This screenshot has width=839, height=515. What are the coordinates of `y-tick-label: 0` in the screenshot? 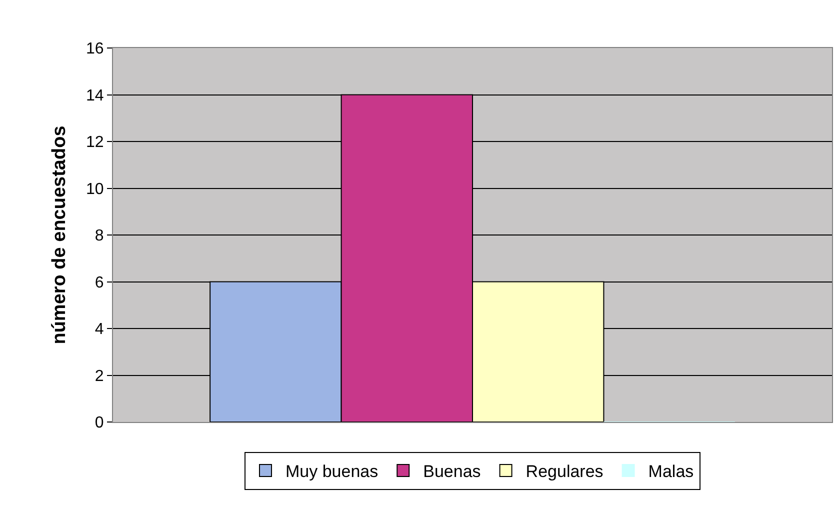 It's located at (99, 423).